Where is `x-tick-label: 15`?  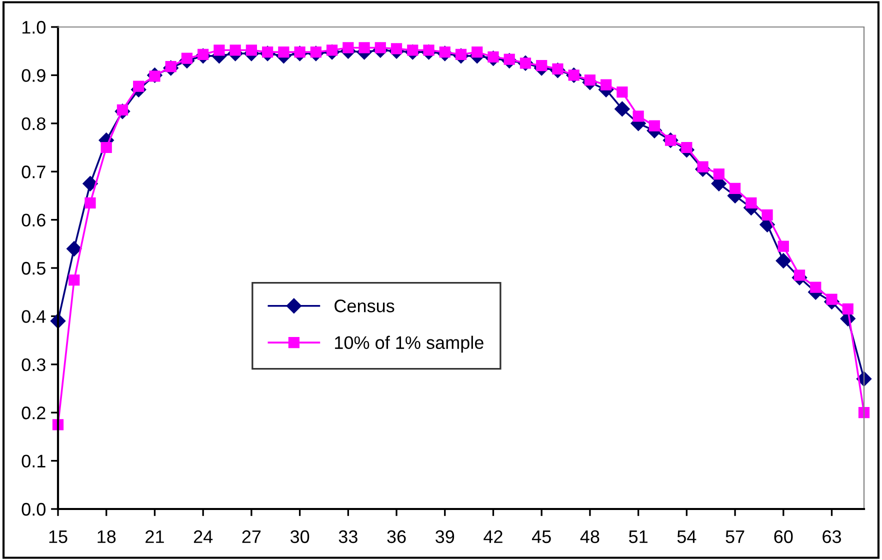 x-tick-label: 15 is located at coordinates (58, 537).